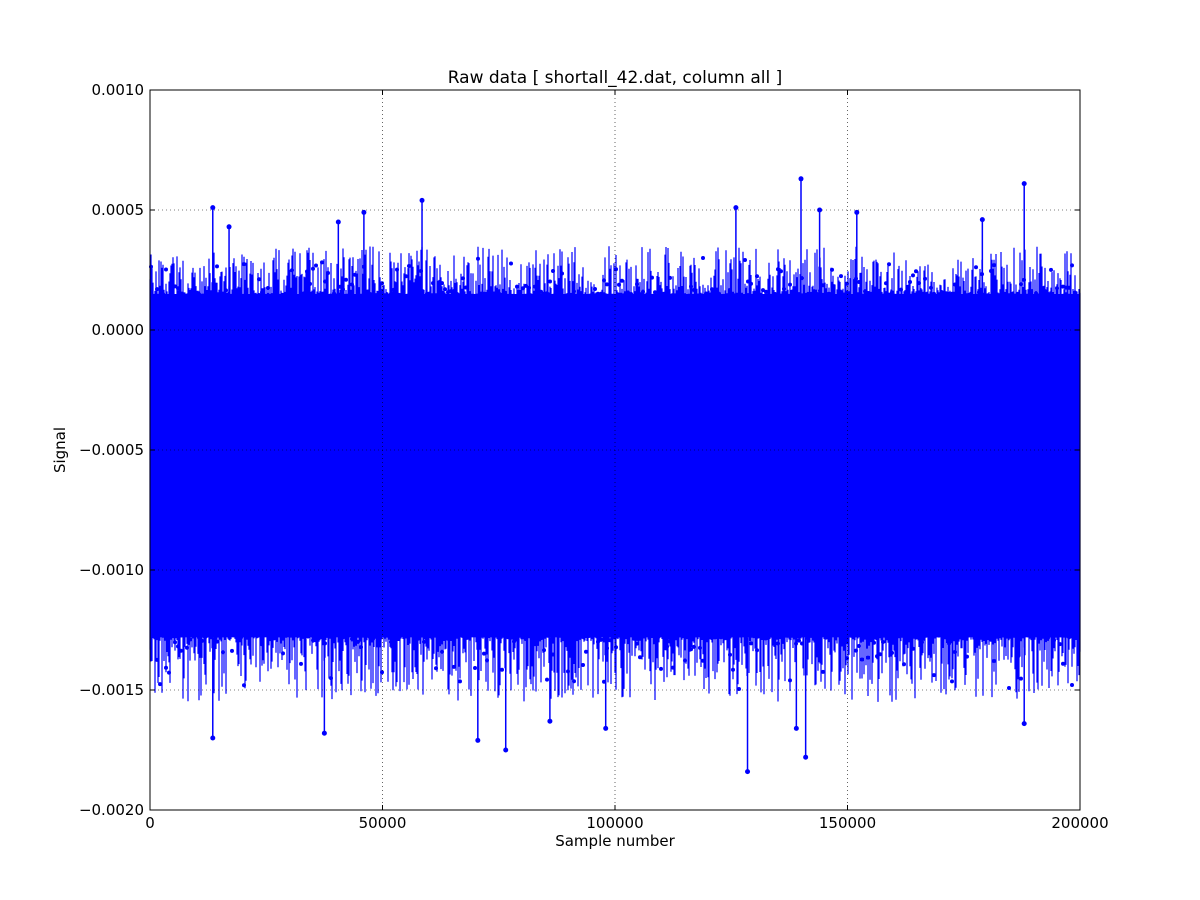  Describe the element at coordinates (111, 810) in the screenshot. I see `y-tick-label: −0.0020` at that location.